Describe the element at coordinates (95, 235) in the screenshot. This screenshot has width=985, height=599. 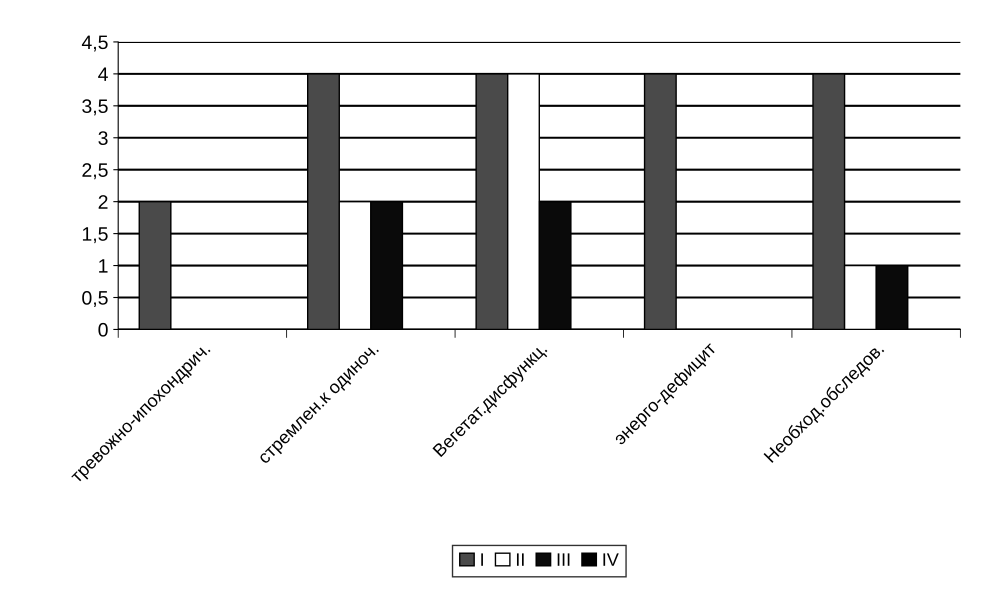
I see `y-tick-label: 1,5` at that location.